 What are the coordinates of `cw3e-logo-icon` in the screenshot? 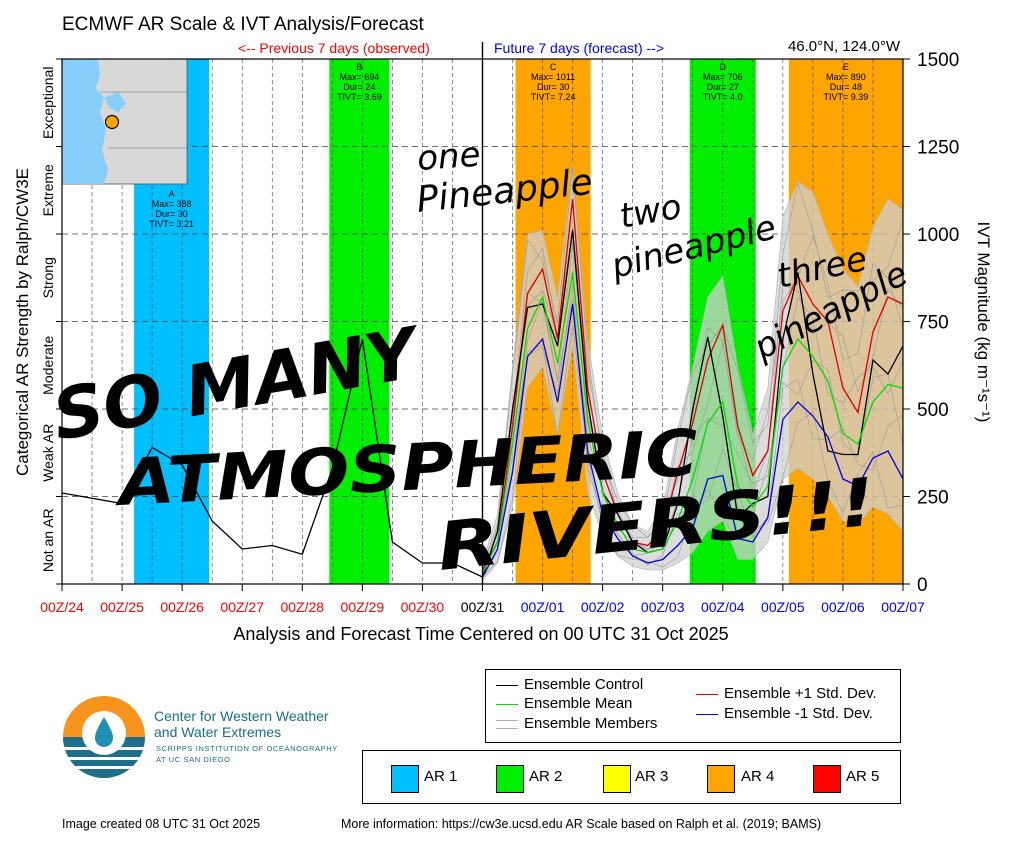 It's located at (104, 737).